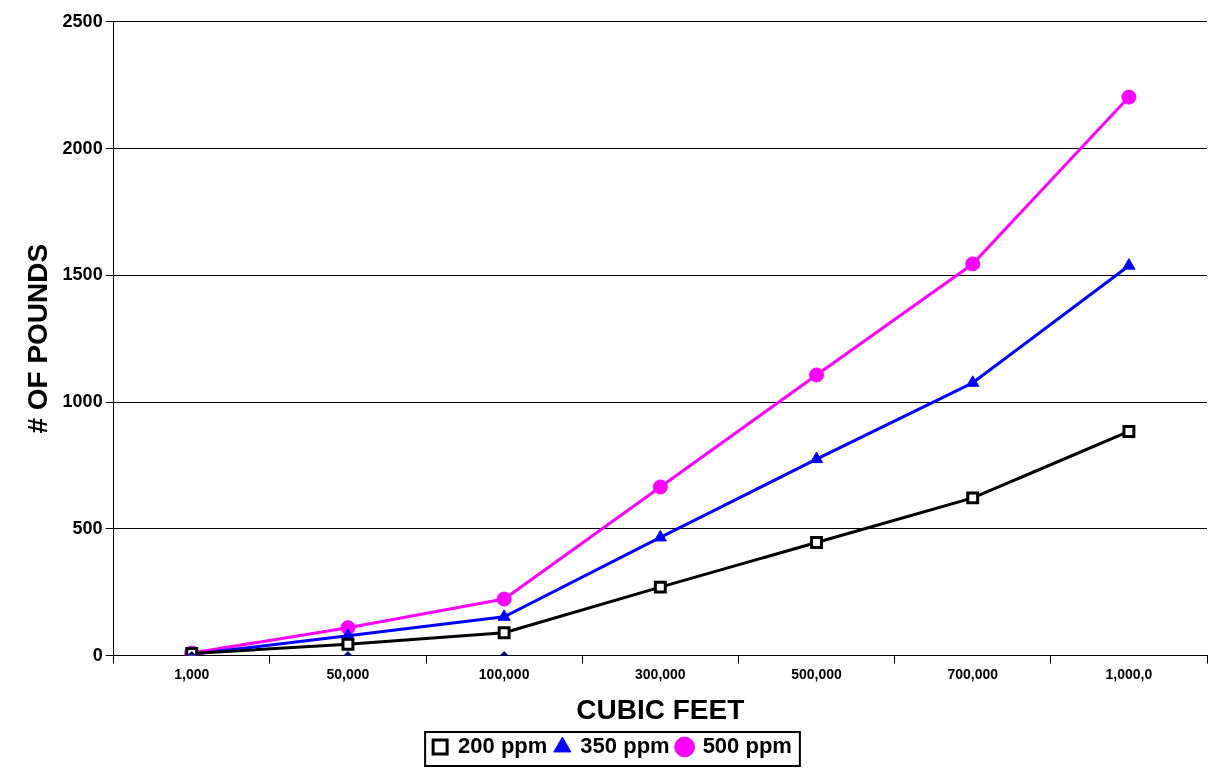 The image size is (1225, 778). I want to click on y-tick-label: 2500, so click(82, 20).